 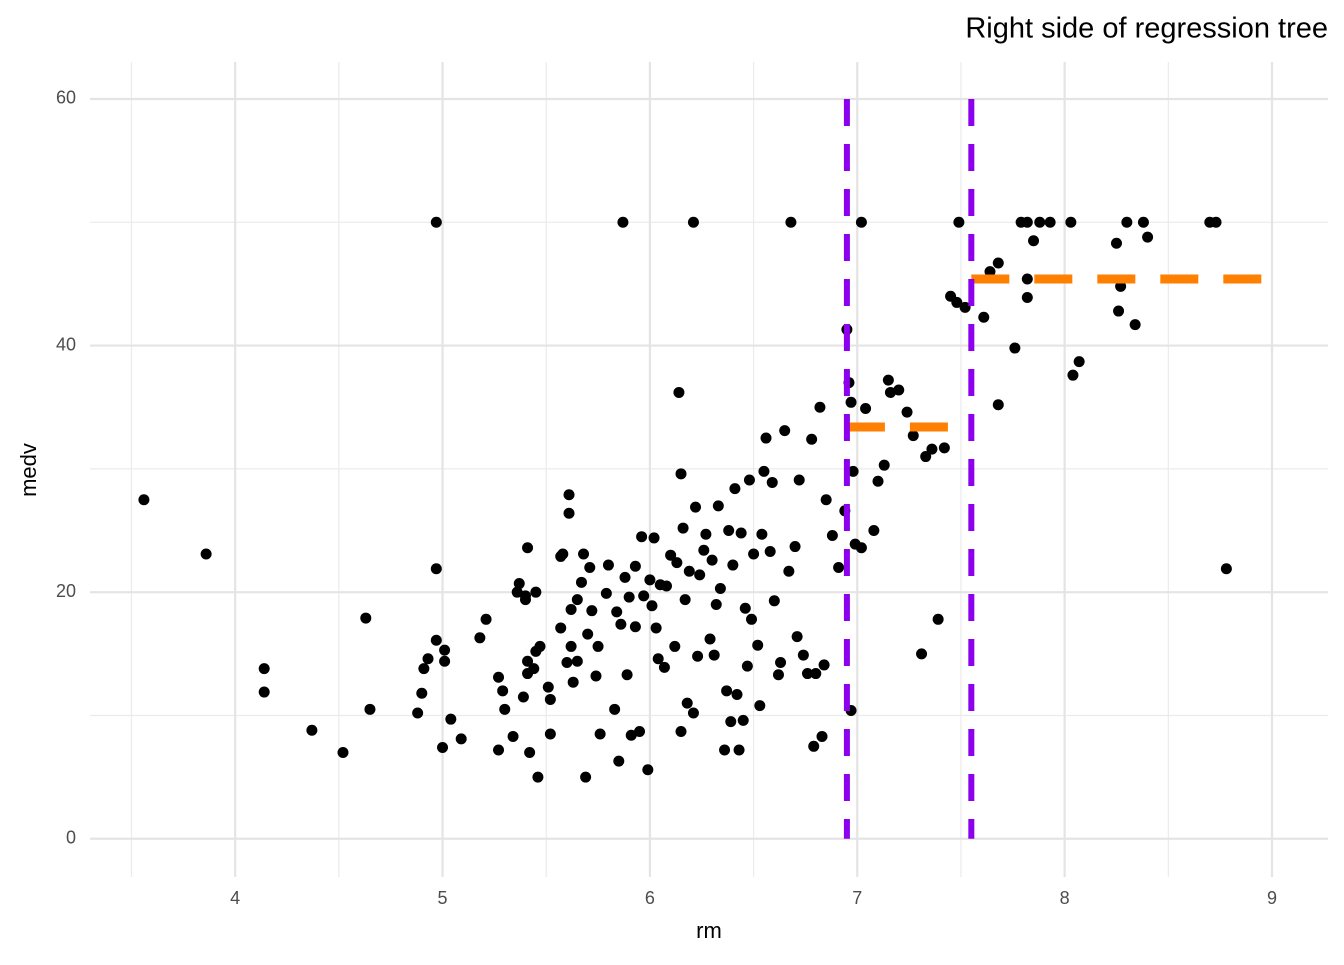 I want to click on x-tick-label: 7, so click(x=857, y=898).